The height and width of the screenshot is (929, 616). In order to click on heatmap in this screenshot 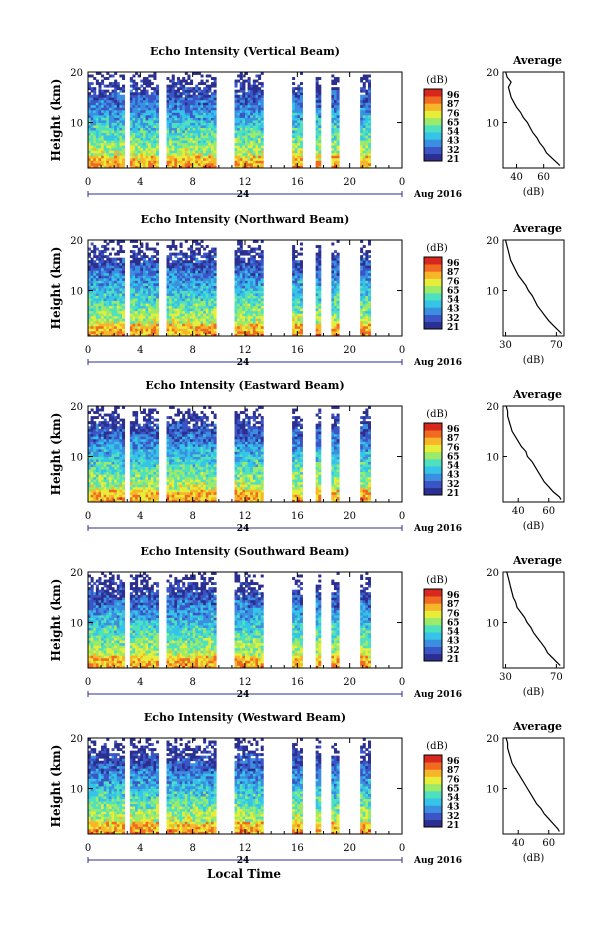, I will do `click(229, 288)`.